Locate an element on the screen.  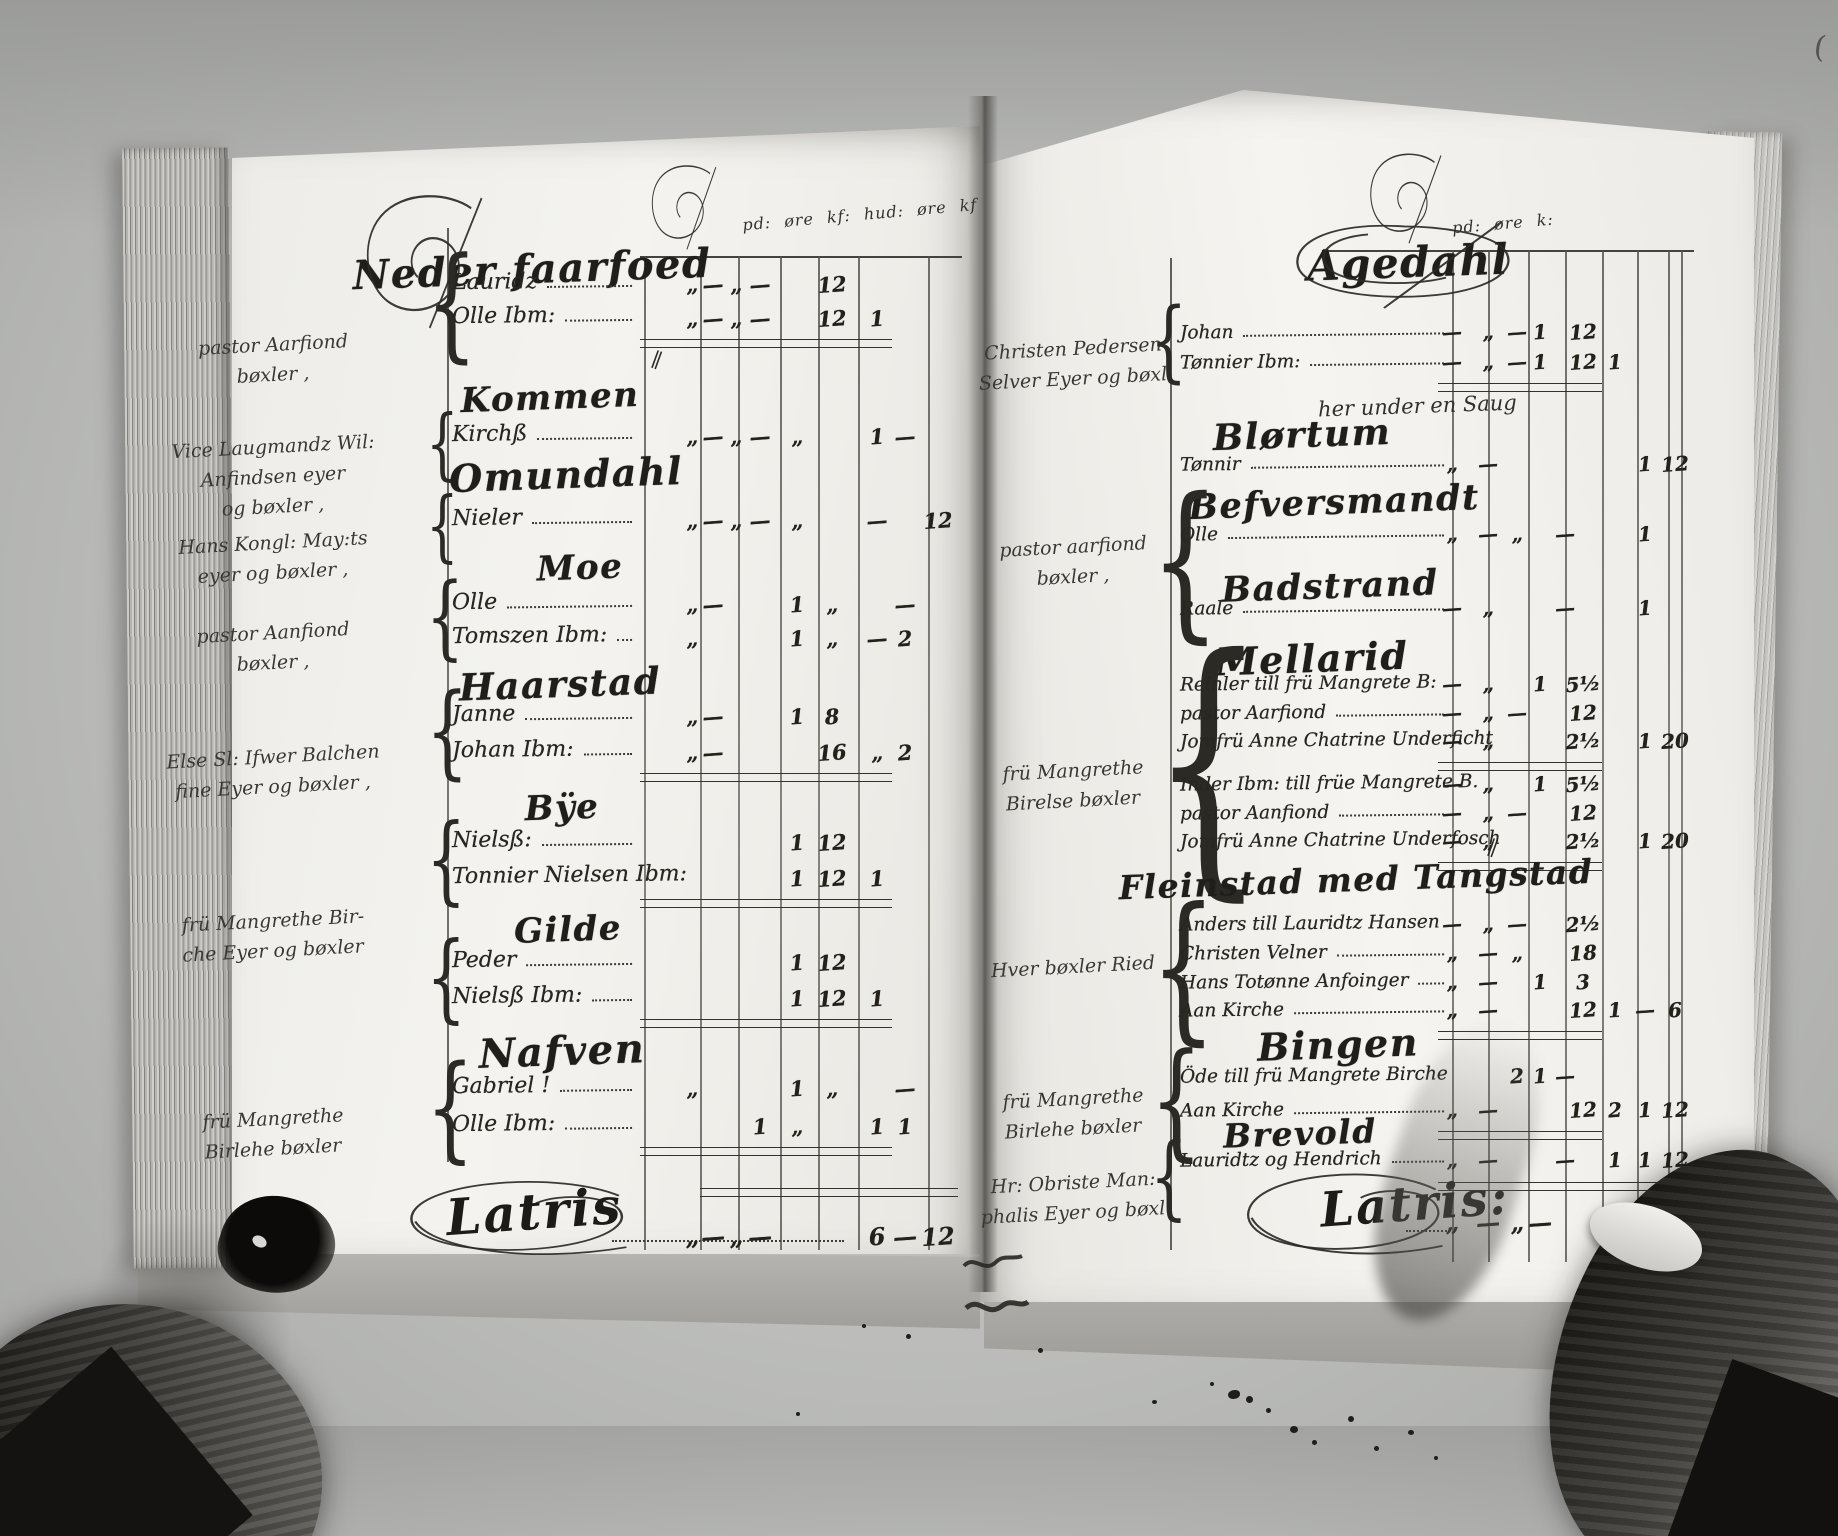
left-sum-underline is located at coordinates (766, 903).